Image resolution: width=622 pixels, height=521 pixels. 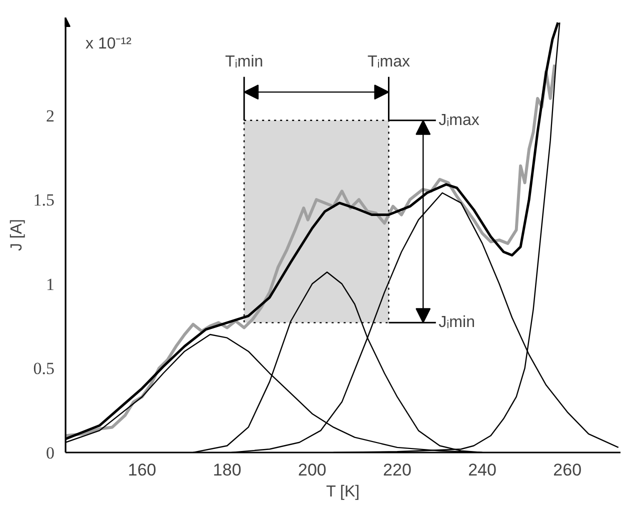 I want to click on ref-line-label: Jᵢmax, so click(x=459, y=120).